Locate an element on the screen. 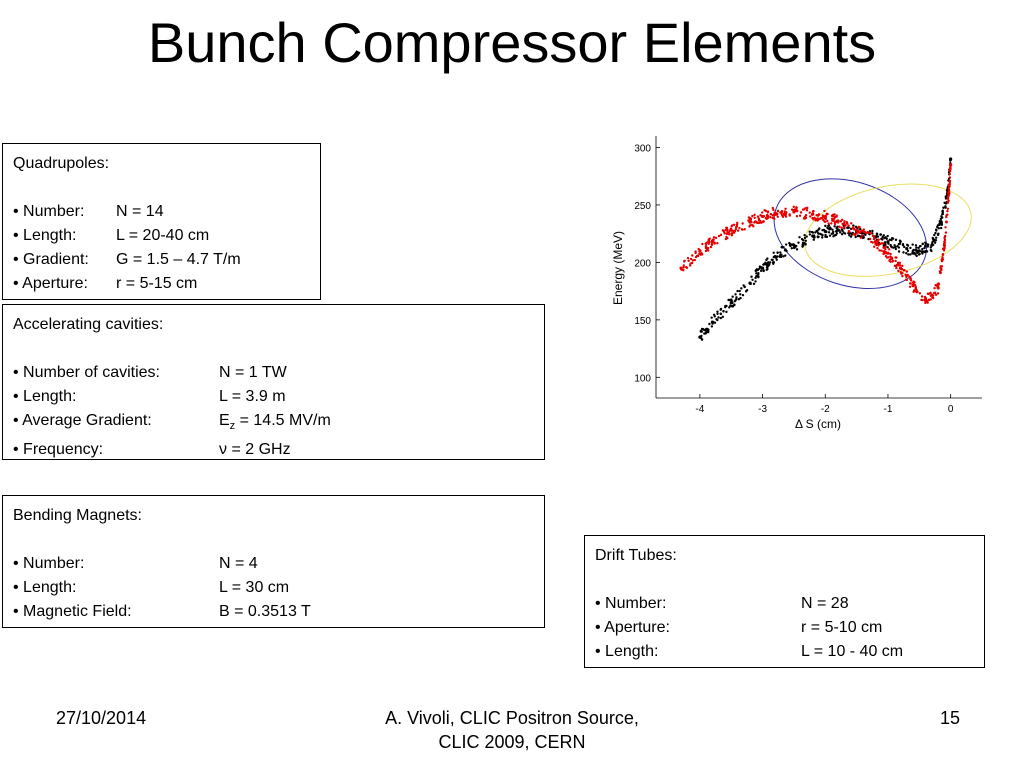 This screenshot has width=1024, height=768. cavities-row-length: • Length: L = 3.9 m is located at coordinates (149, 396).